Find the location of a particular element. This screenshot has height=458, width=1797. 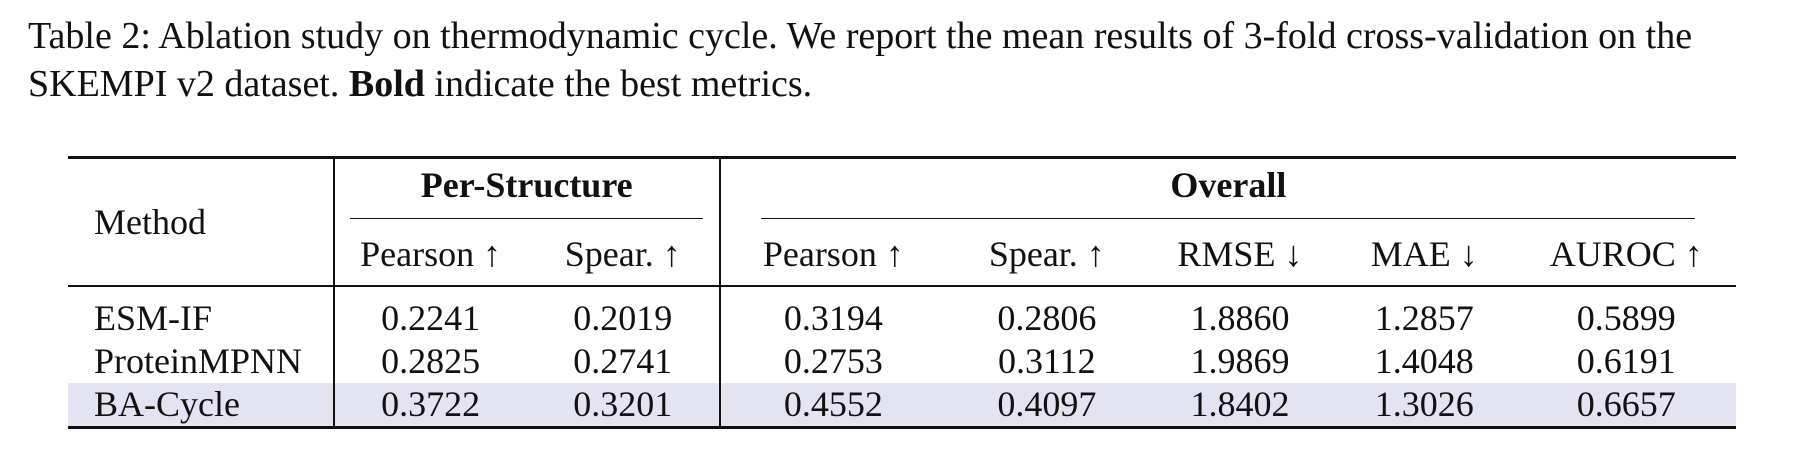

metric-cell: 1.9869 is located at coordinates (1240, 361).